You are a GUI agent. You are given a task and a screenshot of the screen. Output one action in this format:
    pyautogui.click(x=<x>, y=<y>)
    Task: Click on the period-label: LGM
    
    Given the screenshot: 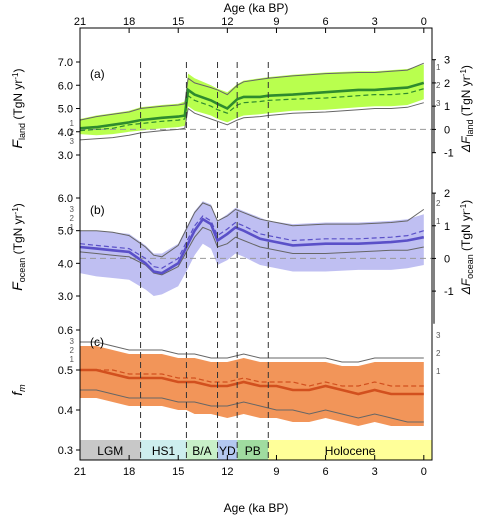 What is the action you would take?
    pyautogui.click(x=110, y=451)
    